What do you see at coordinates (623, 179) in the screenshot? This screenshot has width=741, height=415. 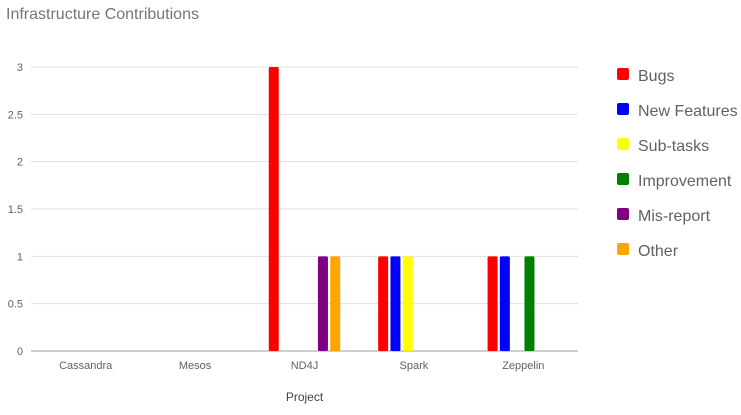 I see `legend-swatch-improvement` at bounding box center [623, 179].